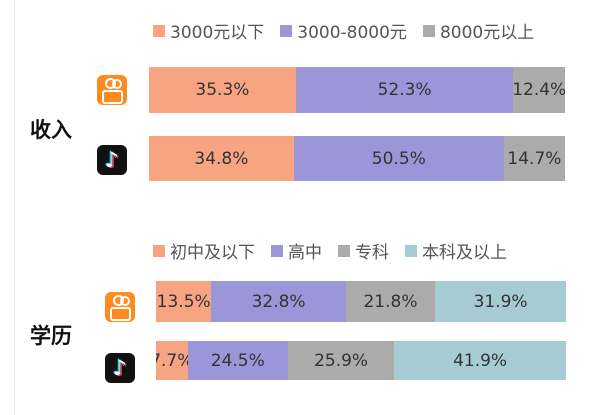 This screenshot has height=415, width=597. What do you see at coordinates (51, 336) in the screenshot?
I see `education-section-label: 学历` at bounding box center [51, 336].